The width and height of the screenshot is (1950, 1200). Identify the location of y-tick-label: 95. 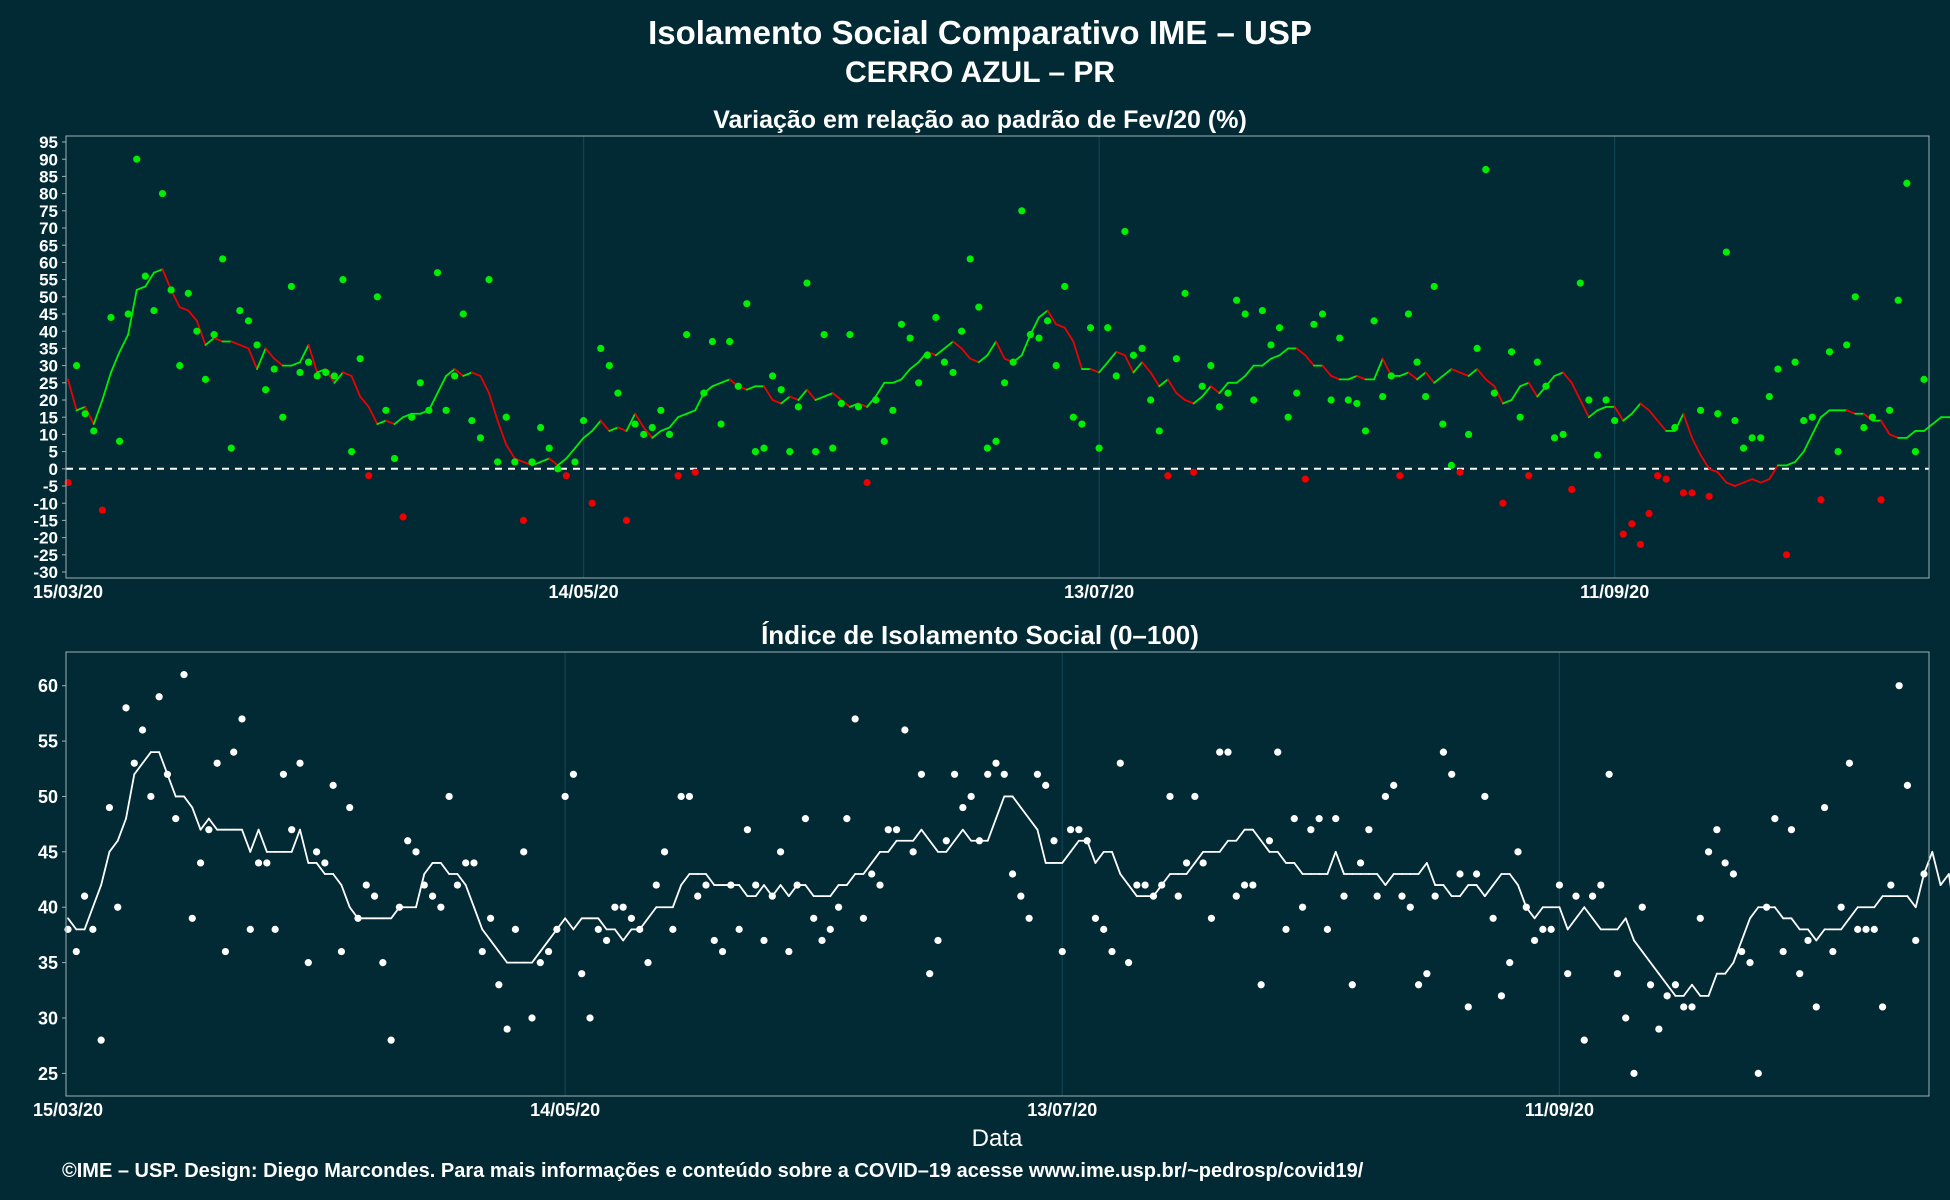
(48, 142).